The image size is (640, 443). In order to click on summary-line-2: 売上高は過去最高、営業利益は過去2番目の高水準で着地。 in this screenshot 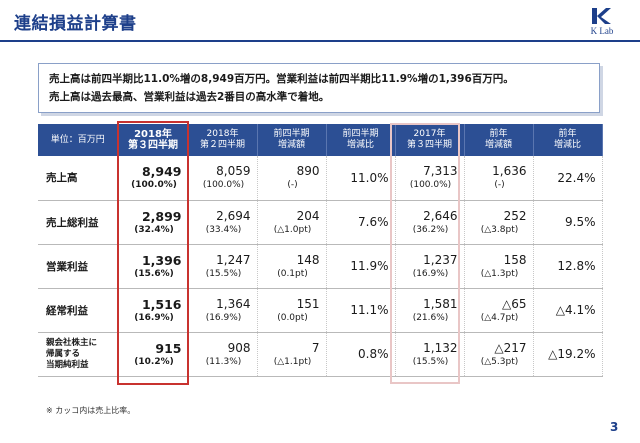, I will do `click(189, 97)`.